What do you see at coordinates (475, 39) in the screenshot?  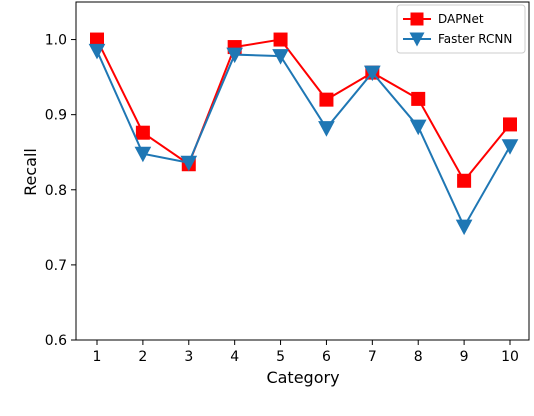 I see `legend-label: Faster RCNN` at bounding box center [475, 39].